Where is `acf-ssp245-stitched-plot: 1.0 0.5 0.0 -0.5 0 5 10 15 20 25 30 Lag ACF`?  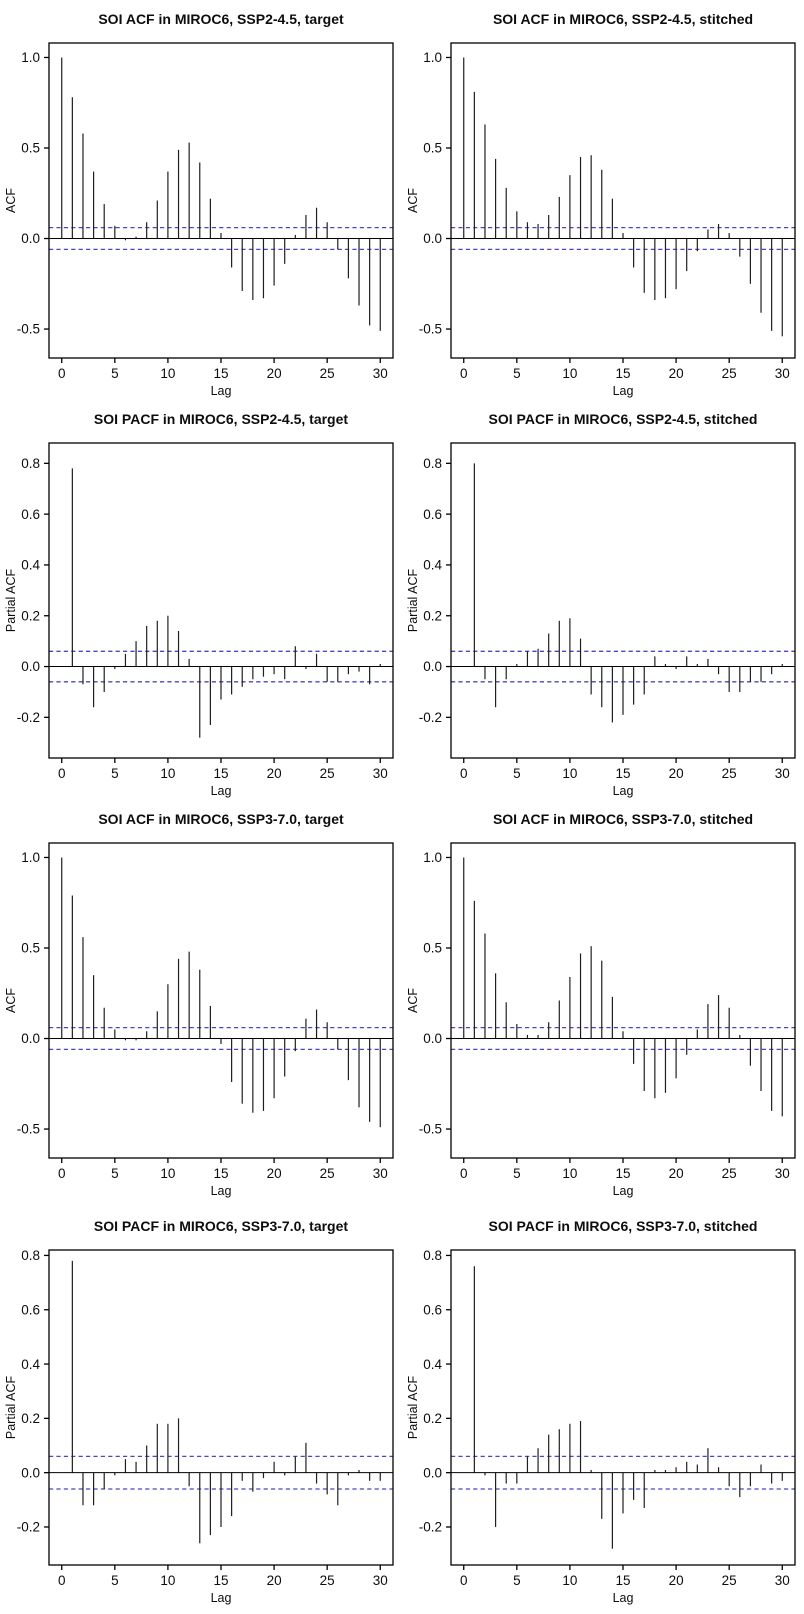 acf-ssp245-stitched-plot: 1.0 0.5 0.0 -0.5 0 5 10 15 20 25 30 Lag ACF is located at coordinates (601, 220).